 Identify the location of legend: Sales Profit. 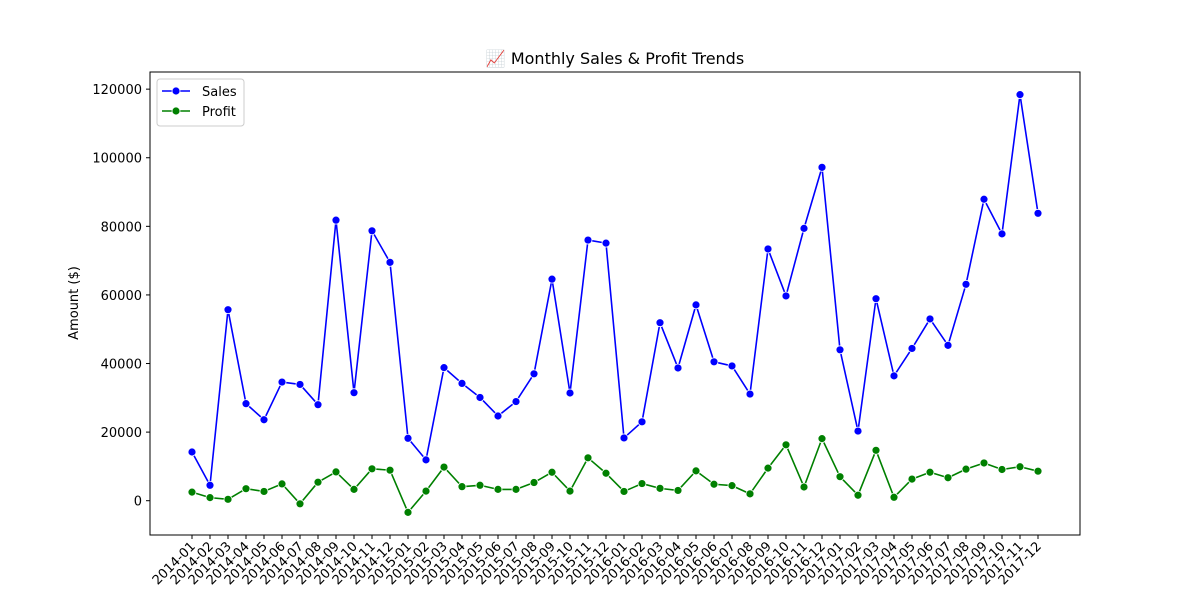
(200, 102).